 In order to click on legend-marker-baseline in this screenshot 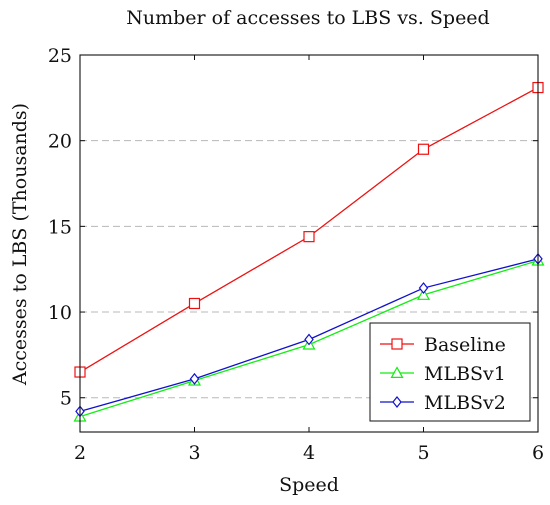, I will do `click(397, 344)`.